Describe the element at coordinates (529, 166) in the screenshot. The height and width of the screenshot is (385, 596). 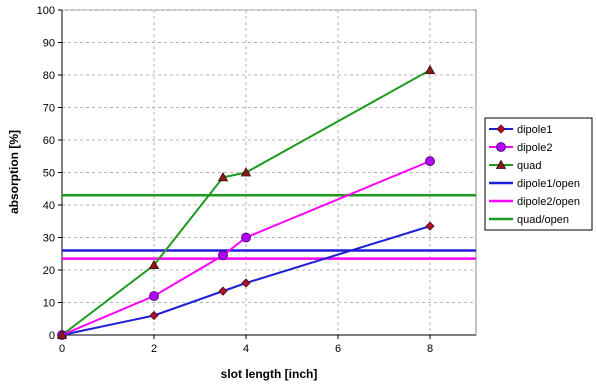
I see `legend-item-quad: quad` at that location.